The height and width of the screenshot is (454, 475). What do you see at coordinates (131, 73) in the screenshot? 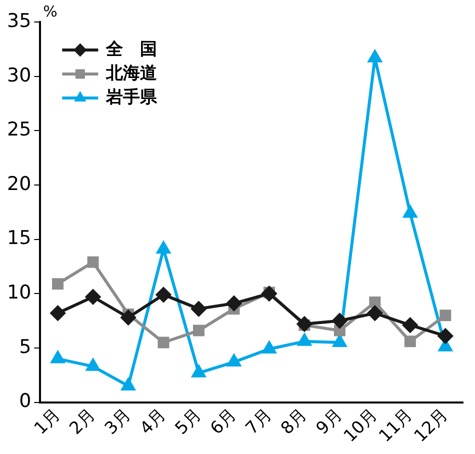
I see `legend-label: 北海道` at bounding box center [131, 73].